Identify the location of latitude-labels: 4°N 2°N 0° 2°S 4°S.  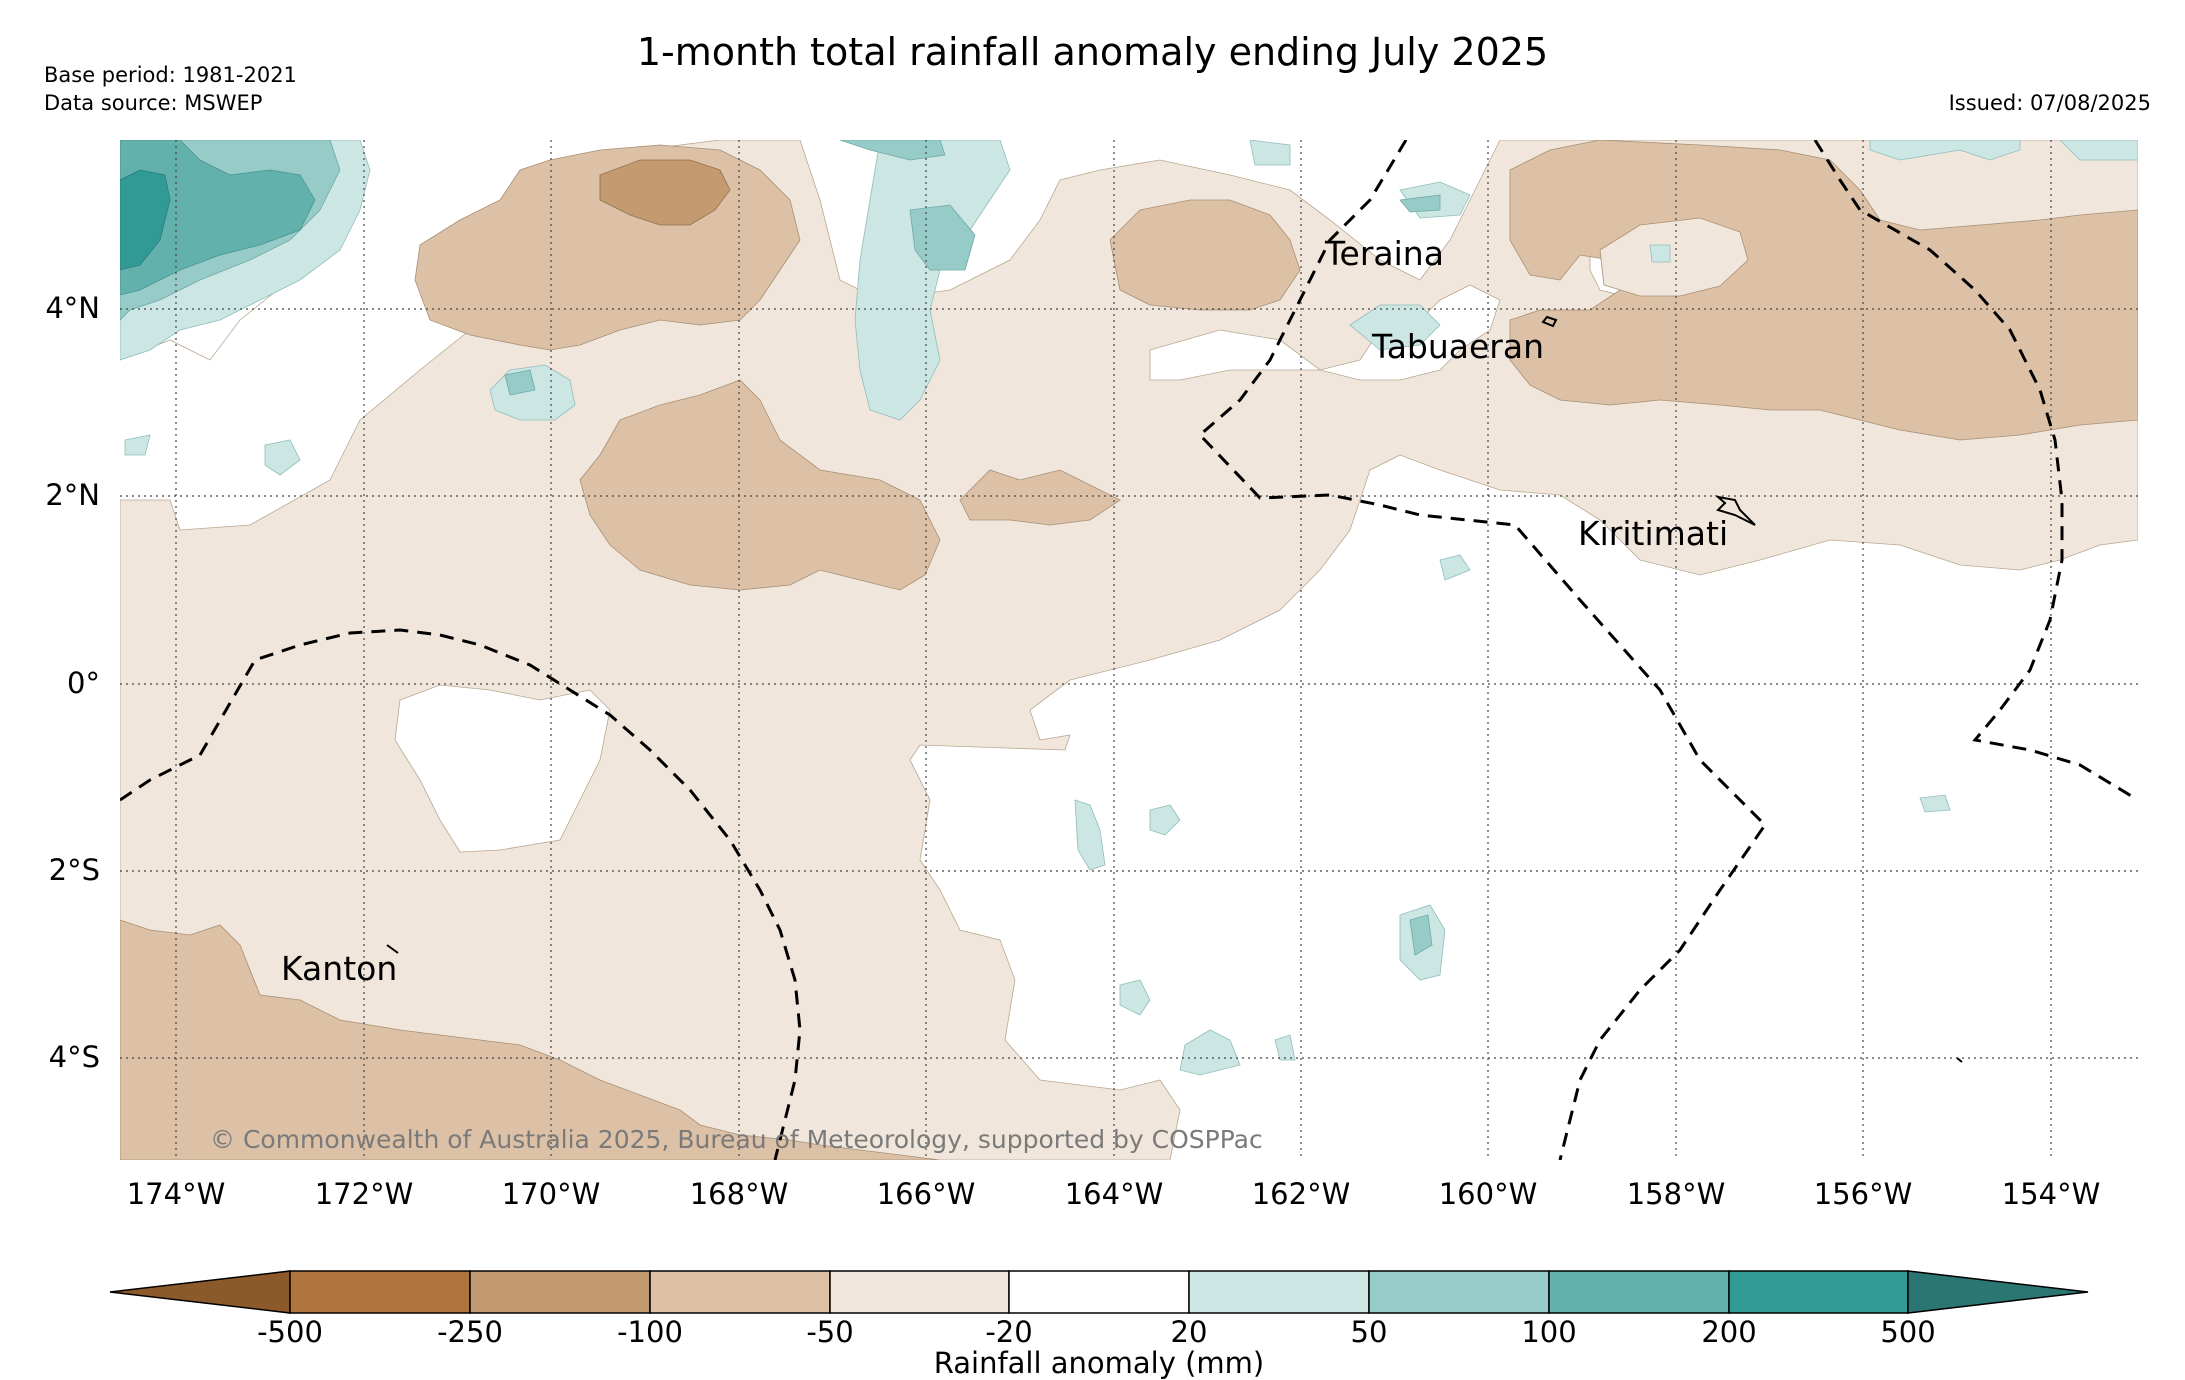
(72, 682).